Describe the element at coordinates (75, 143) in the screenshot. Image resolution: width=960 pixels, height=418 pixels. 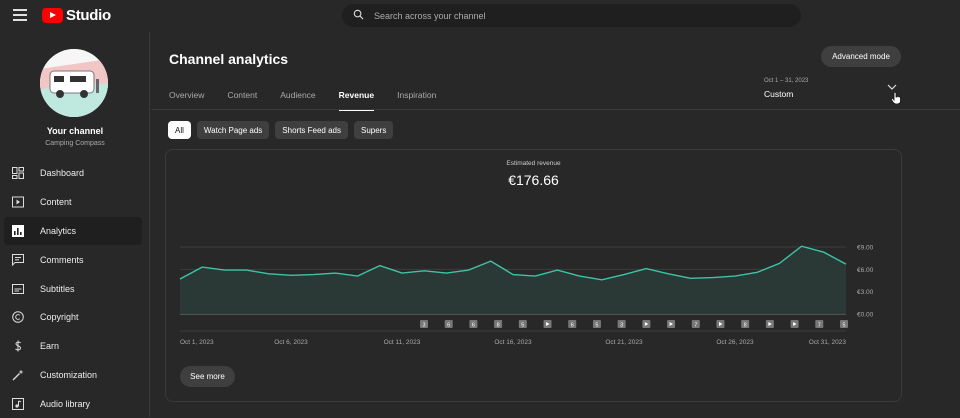
I see `channel-subtitle: Camping Compass` at that location.